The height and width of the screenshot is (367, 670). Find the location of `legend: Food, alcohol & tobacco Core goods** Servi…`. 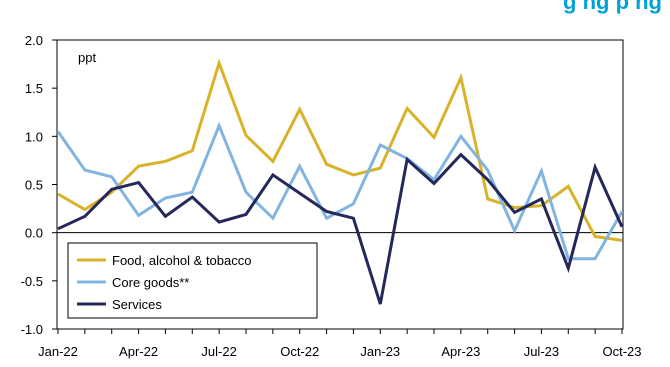

legend: Food, alcohol & tobacco Core goods** Servi… is located at coordinates (192, 280).